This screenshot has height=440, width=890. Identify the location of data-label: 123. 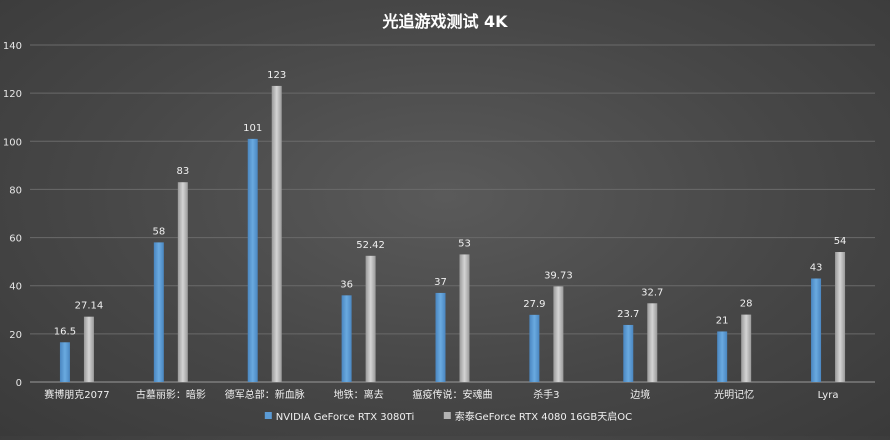
(276, 75).